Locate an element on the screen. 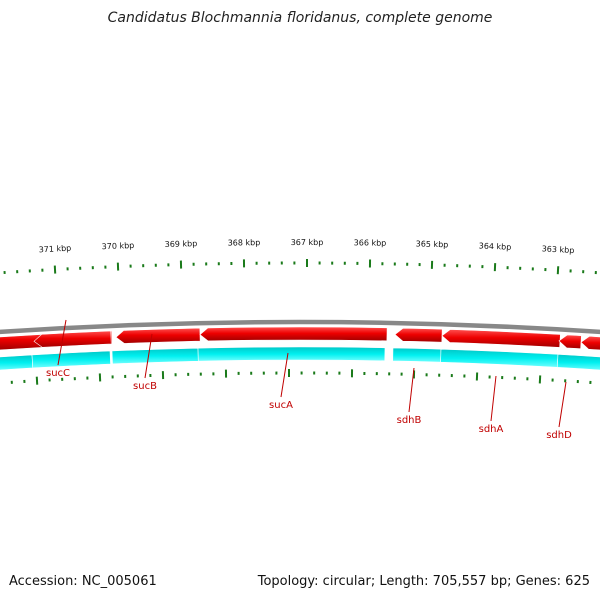 This screenshot has width=600, height=600. gene-label-sucA: sucA is located at coordinates (281, 405).